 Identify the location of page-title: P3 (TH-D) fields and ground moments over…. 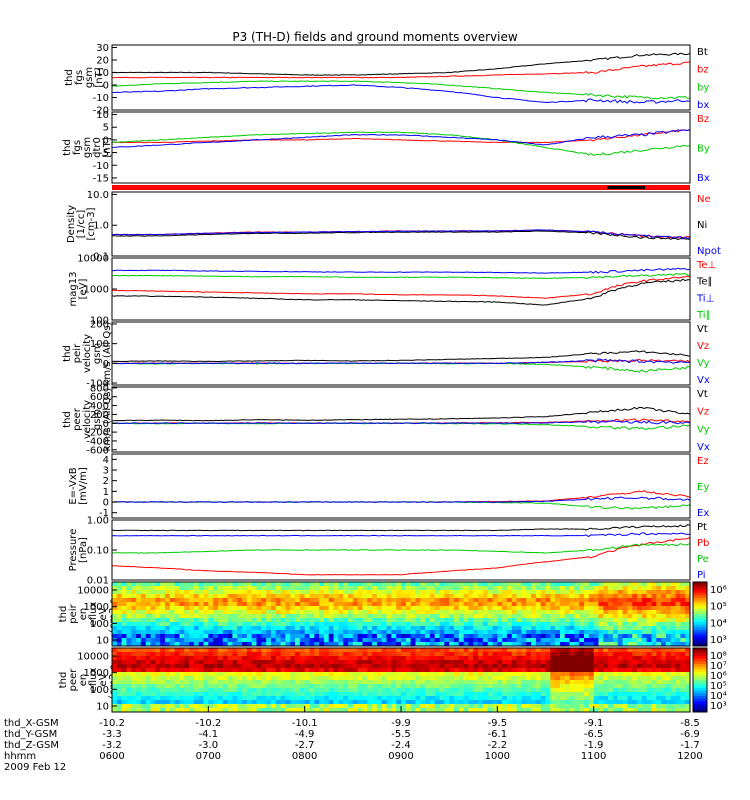
(375, 37).